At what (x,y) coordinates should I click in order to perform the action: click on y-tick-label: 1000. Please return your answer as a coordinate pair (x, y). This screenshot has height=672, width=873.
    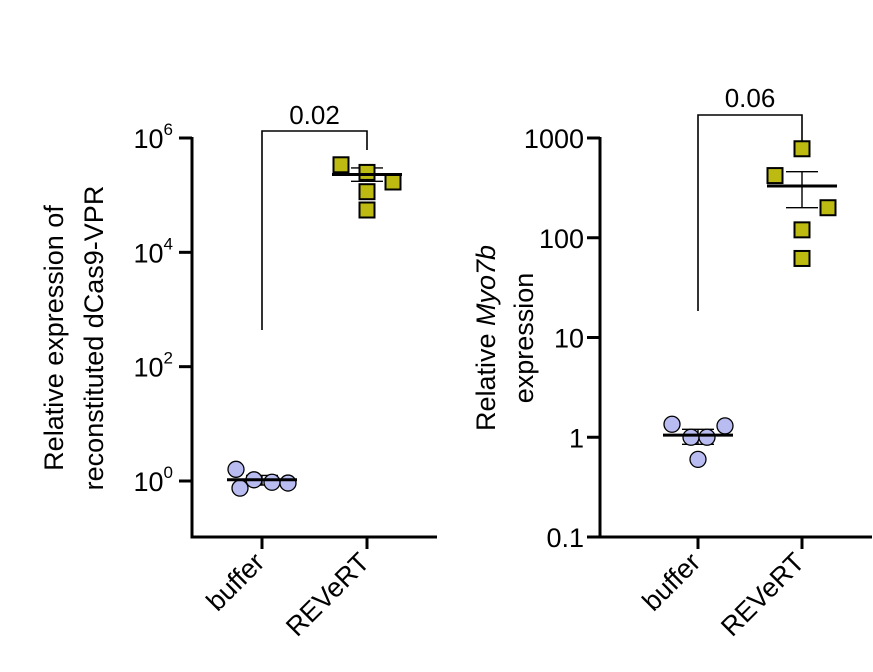
    Looking at the image, I should click on (554, 139).